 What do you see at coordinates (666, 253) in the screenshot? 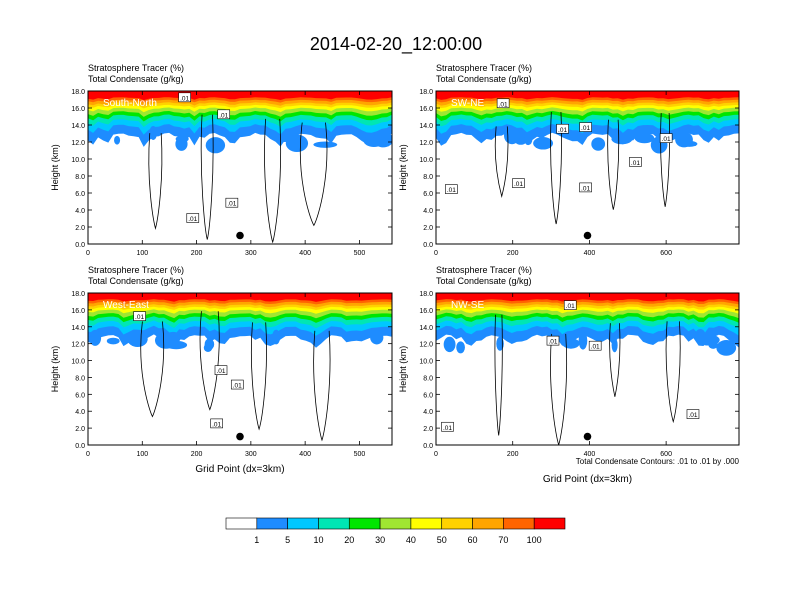
I see `x-tick-label: 600` at bounding box center [666, 253].